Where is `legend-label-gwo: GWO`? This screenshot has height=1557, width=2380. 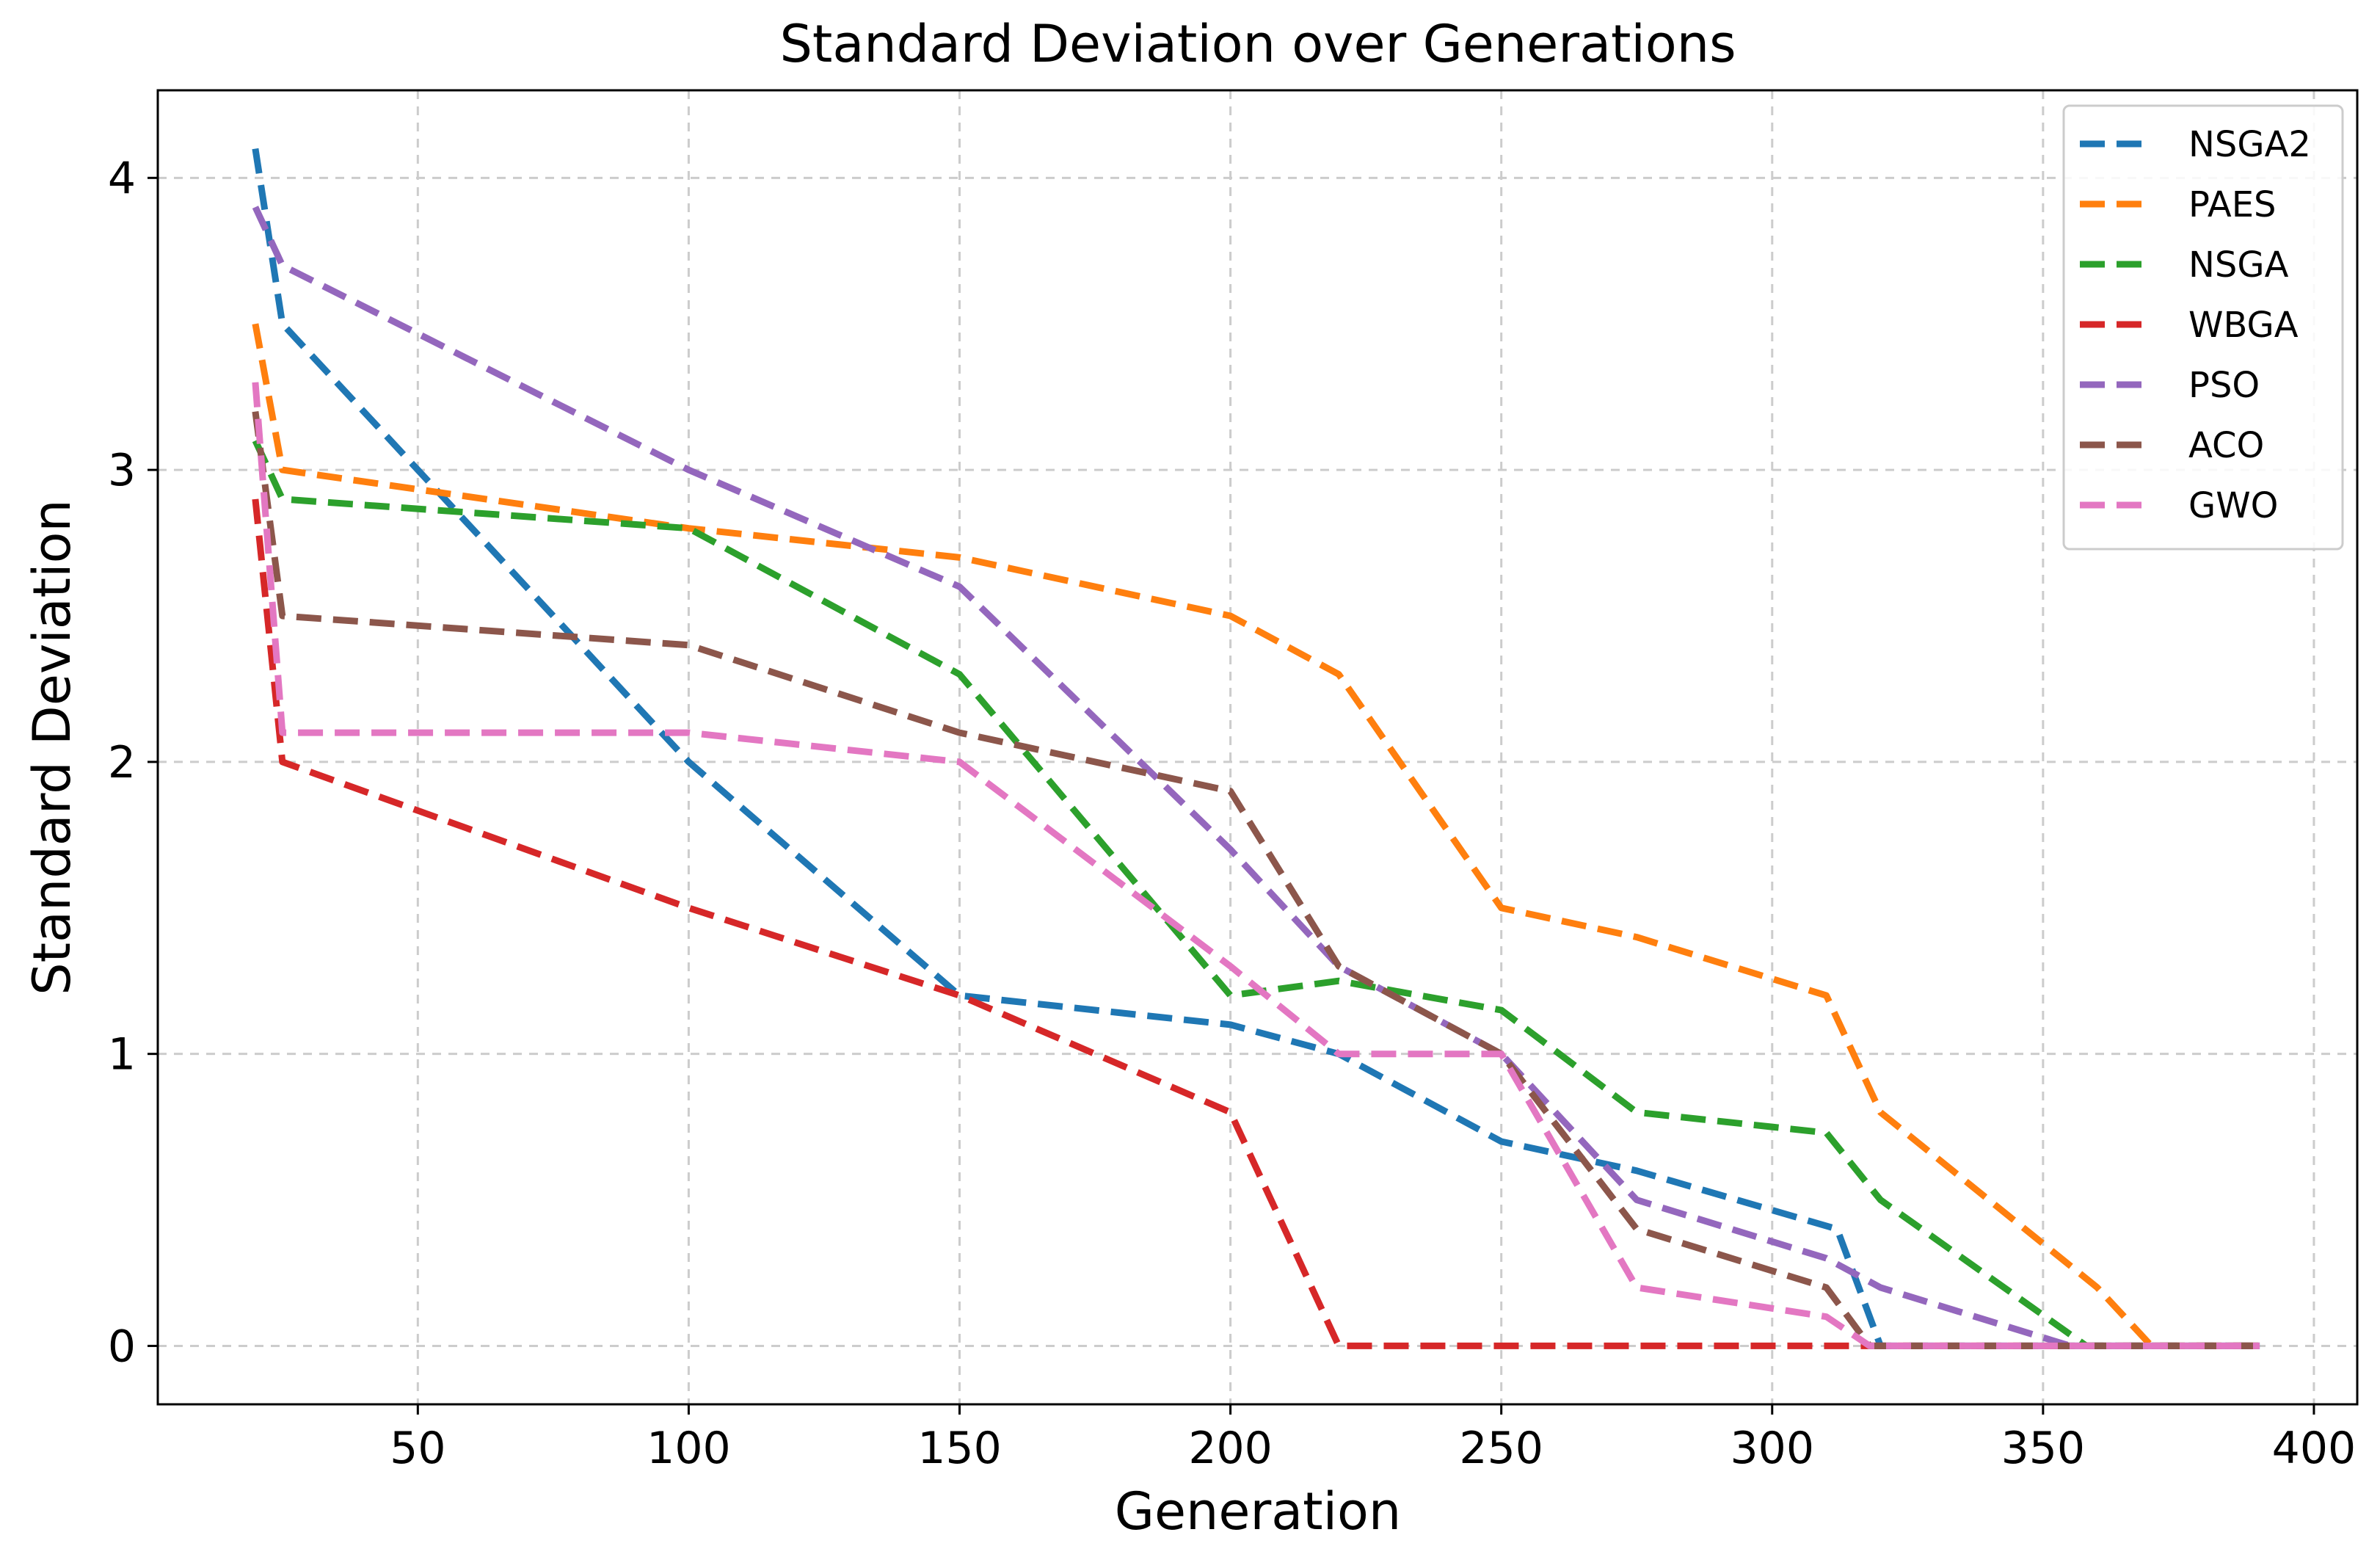
legend-label-gwo: GWO is located at coordinates (2233, 506).